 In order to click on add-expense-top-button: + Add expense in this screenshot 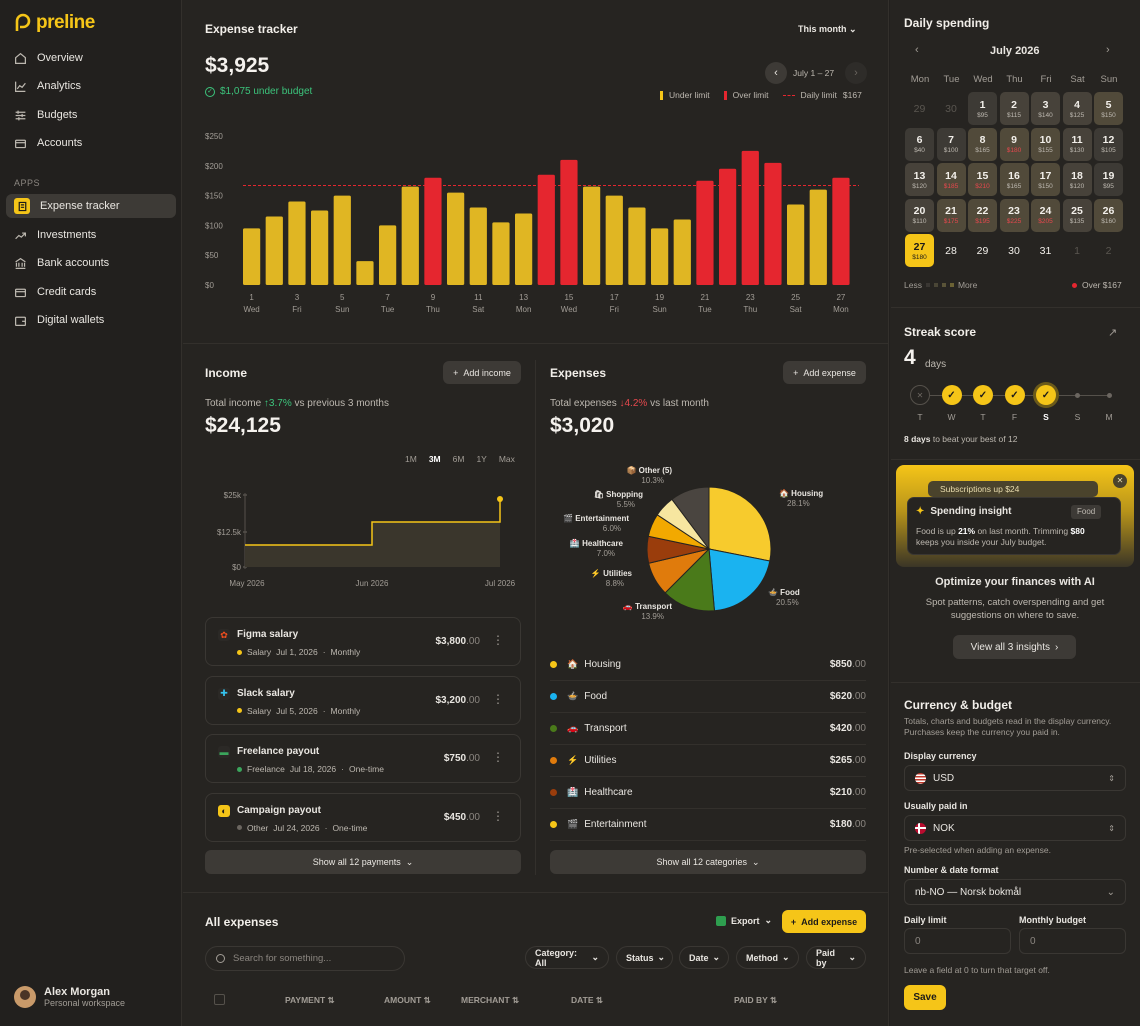, I will do `click(824, 372)`.